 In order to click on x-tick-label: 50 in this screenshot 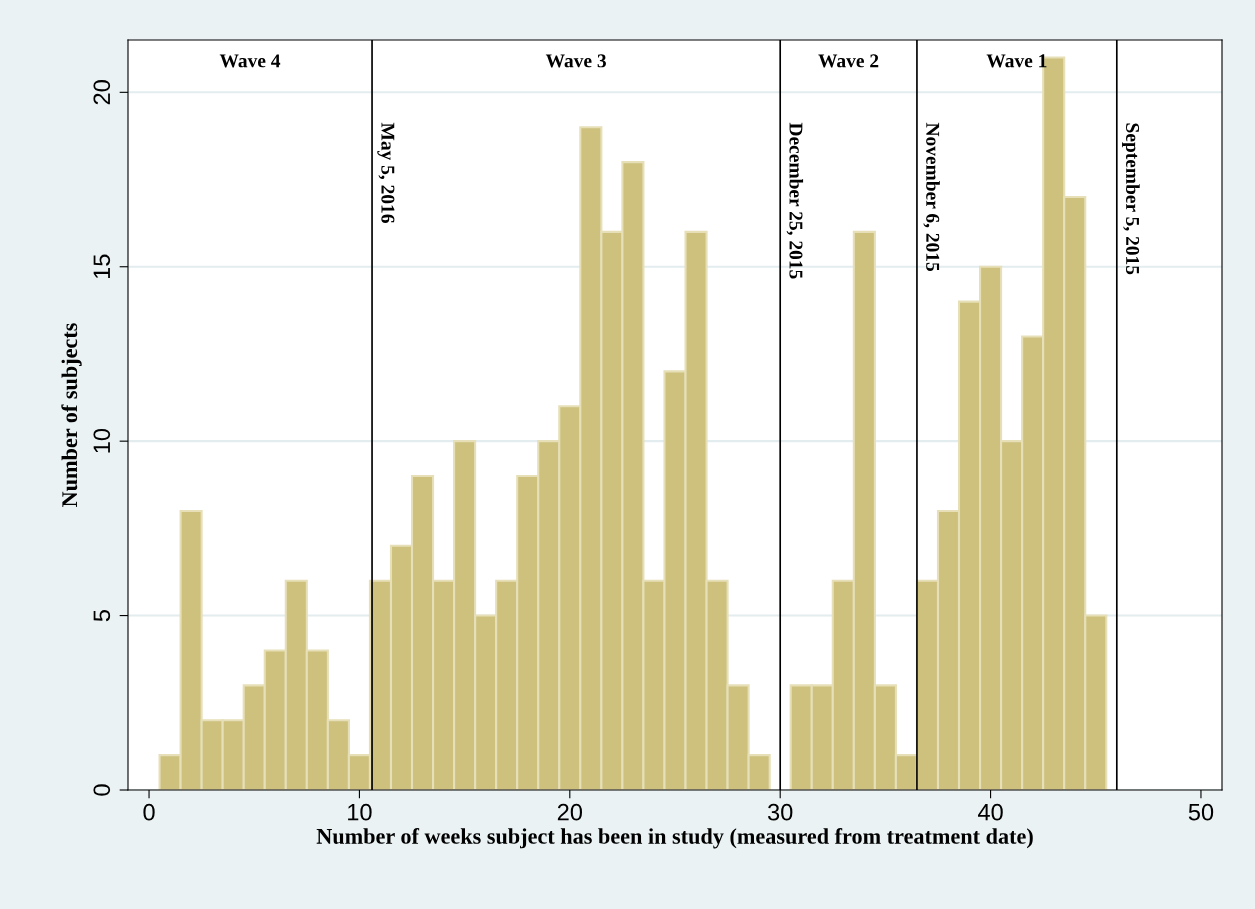, I will do `click(1201, 812)`.